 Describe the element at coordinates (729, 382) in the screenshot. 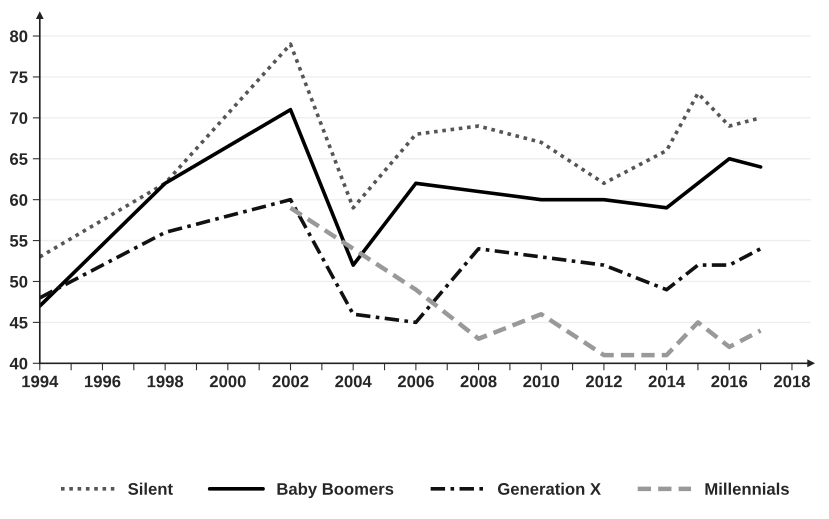

I see `x-tick-label: 2016` at that location.